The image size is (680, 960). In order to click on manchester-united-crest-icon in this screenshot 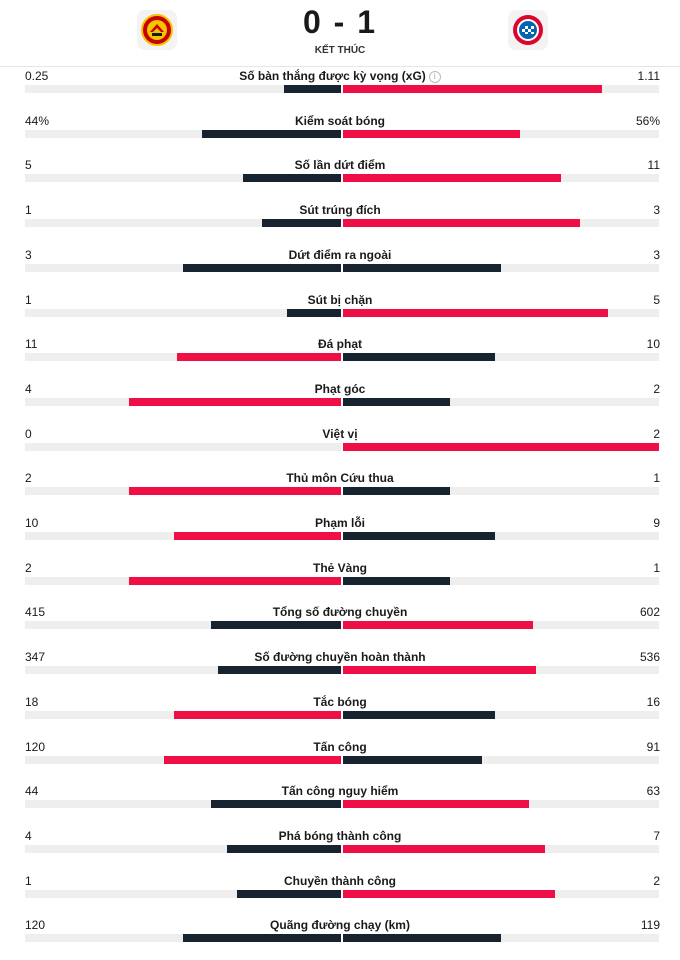, I will do `click(157, 30)`.